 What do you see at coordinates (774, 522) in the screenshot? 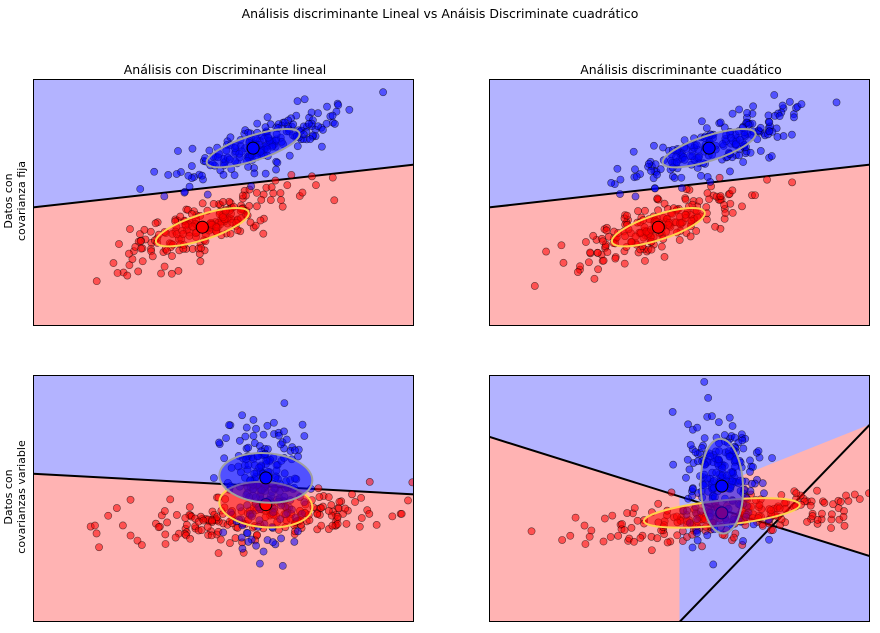
I see `decision-boundary` at bounding box center [774, 522].